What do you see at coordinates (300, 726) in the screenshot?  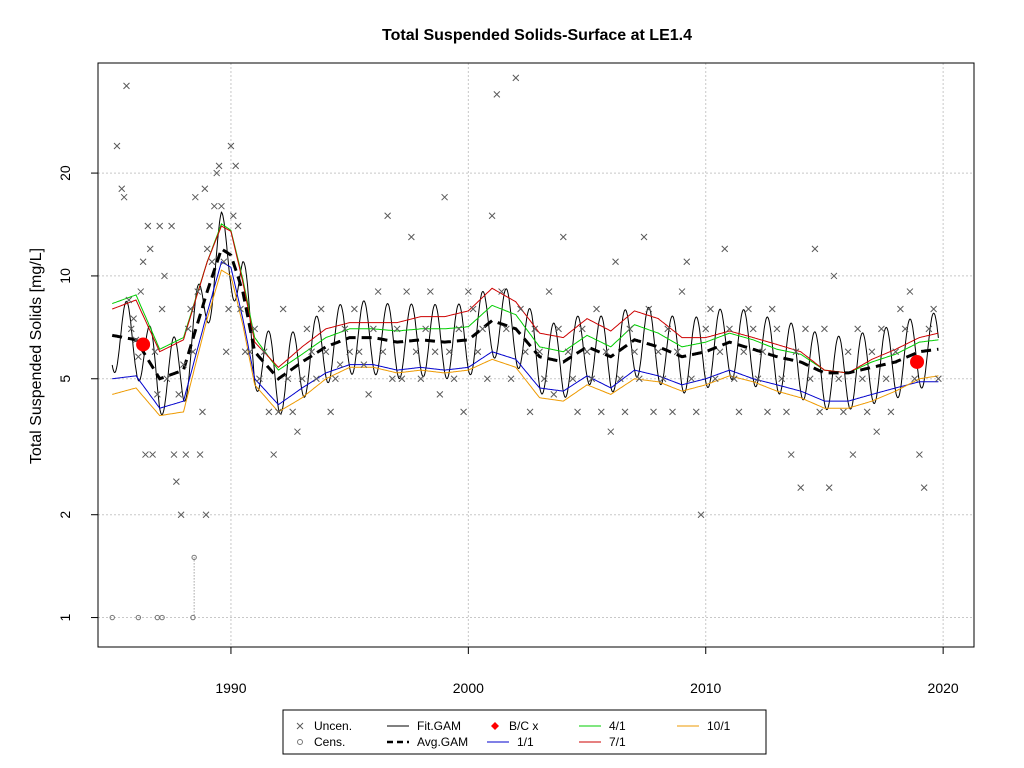 I see `legend-swatch-uncen` at bounding box center [300, 726].